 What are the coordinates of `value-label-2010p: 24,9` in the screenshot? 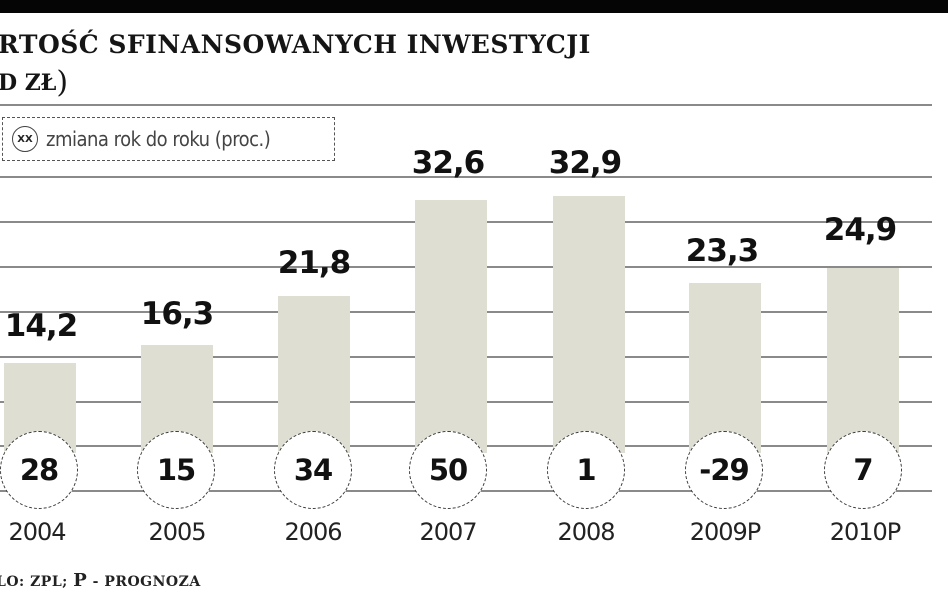 It's located at (860, 230).